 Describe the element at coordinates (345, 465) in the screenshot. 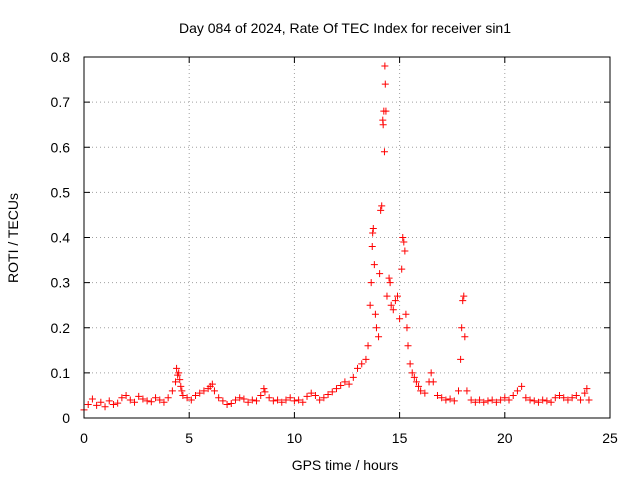

I see `x-axis-label: GPS time / hours` at that location.